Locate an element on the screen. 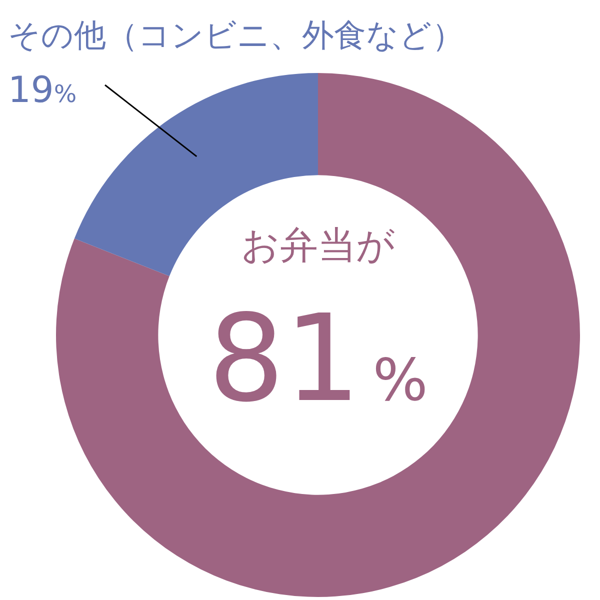 The height and width of the screenshot is (600, 600). slice-label: その他（コンビニ、外食など） is located at coordinates (236, 35).